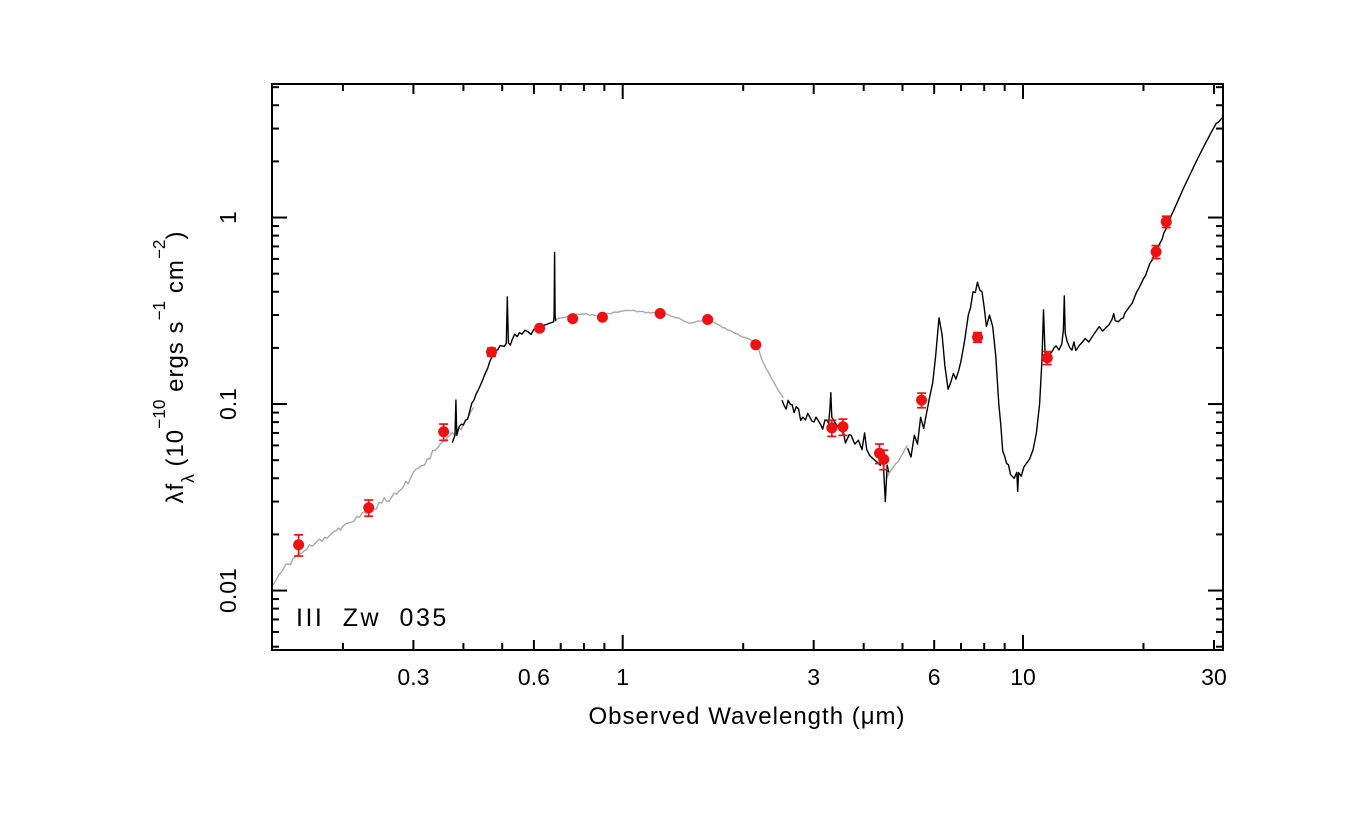  Describe the element at coordinates (228, 217) in the screenshot. I see `y-tick-label: 1` at that location.